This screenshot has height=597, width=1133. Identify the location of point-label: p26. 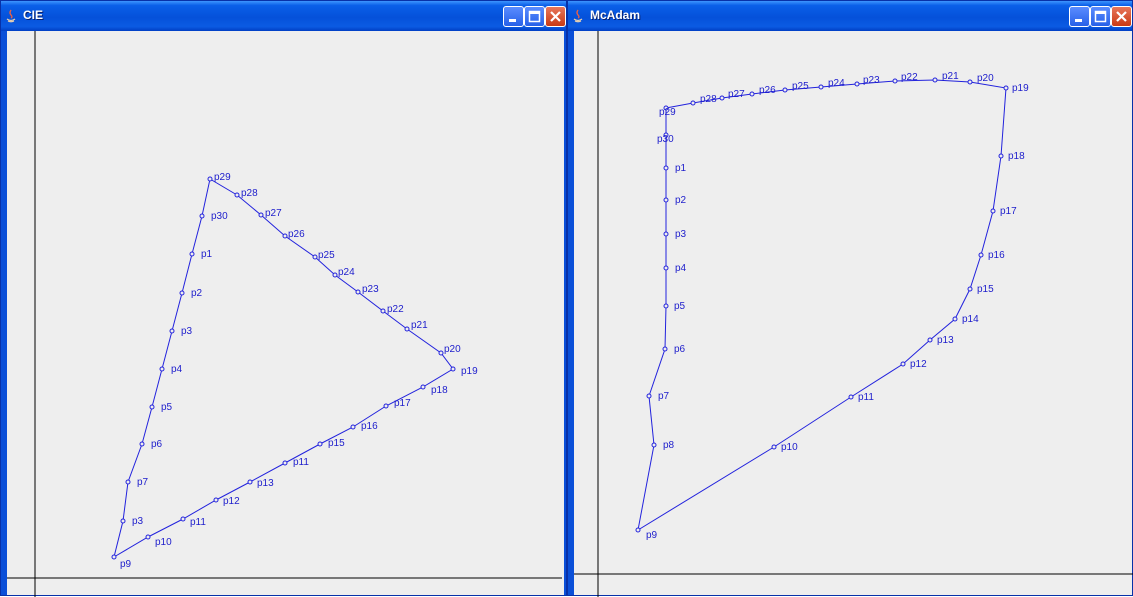
(767, 90).